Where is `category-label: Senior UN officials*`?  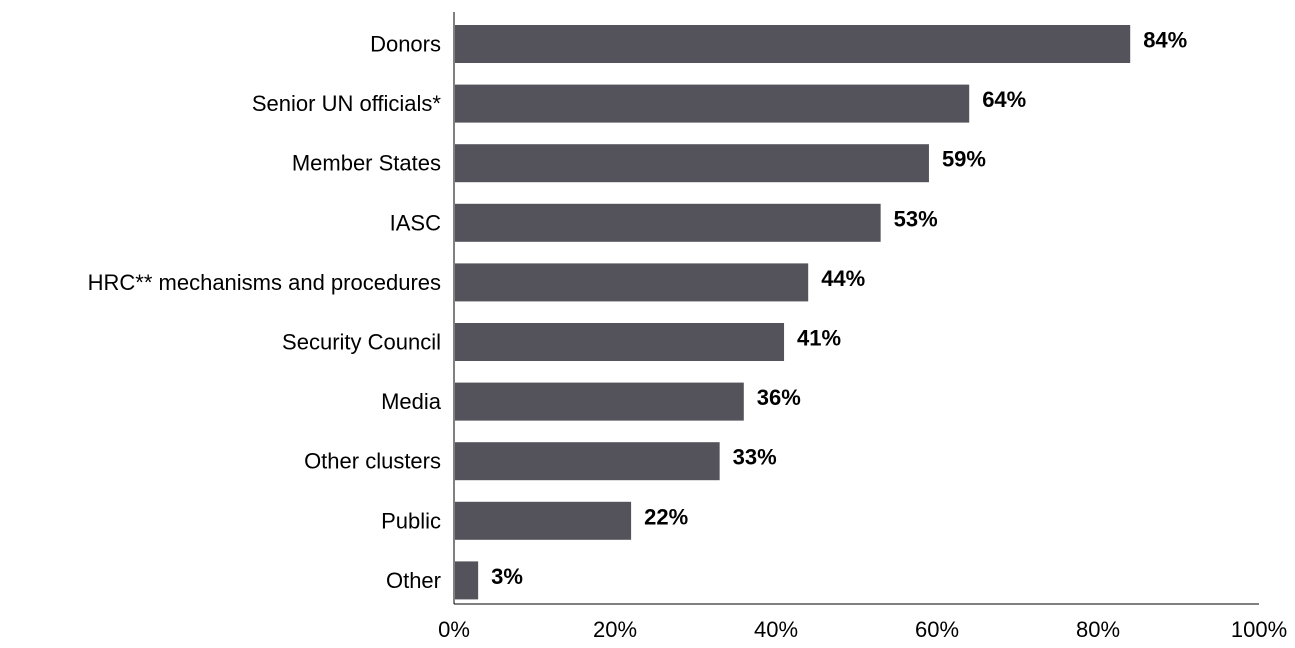
category-label: Senior UN officials* is located at coordinates (347, 103).